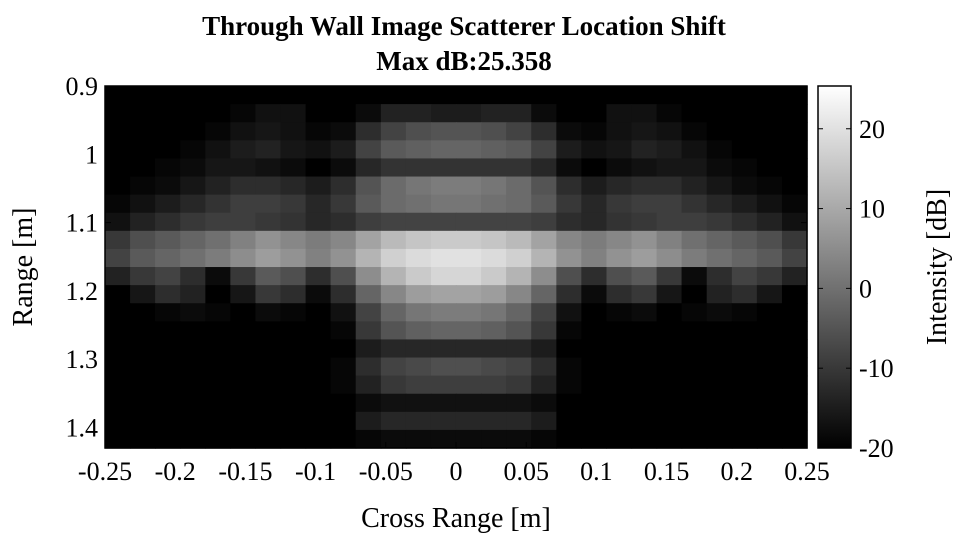 The width and height of the screenshot is (958, 536). What do you see at coordinates (245, 471) in the screenshot?
I see `x-tick-label: -0.15` at bounding box center [245, 471].